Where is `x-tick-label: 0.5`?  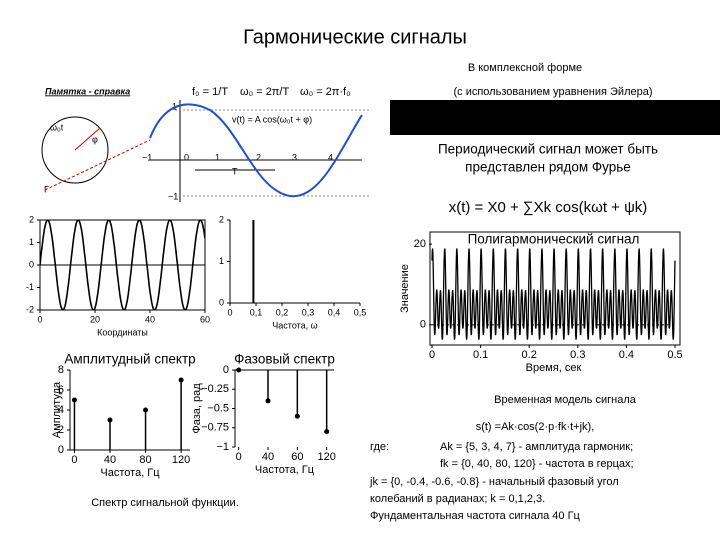
x-tick-label: 0.5 is located at coordinates (674, 355).